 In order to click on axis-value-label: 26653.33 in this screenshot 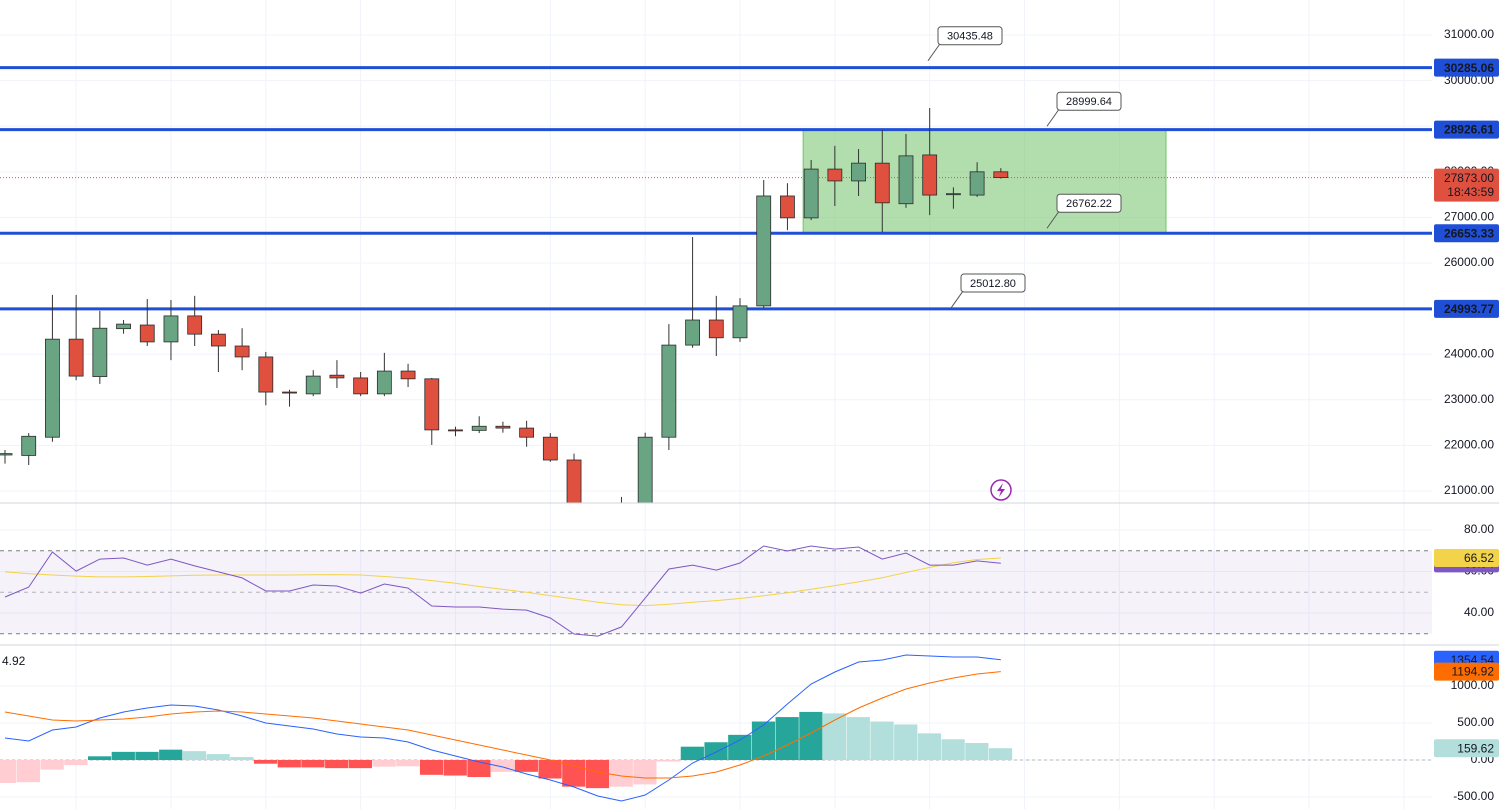, I will do `click(1469, 233)`.